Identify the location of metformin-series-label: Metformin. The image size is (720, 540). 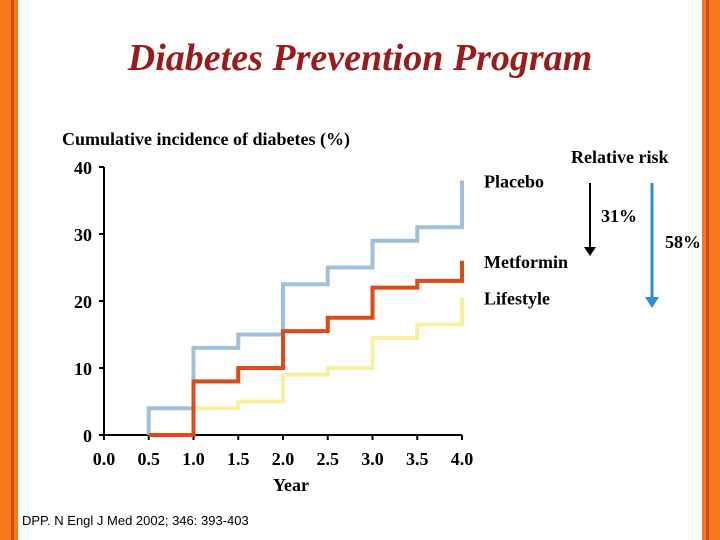
(526, 262).